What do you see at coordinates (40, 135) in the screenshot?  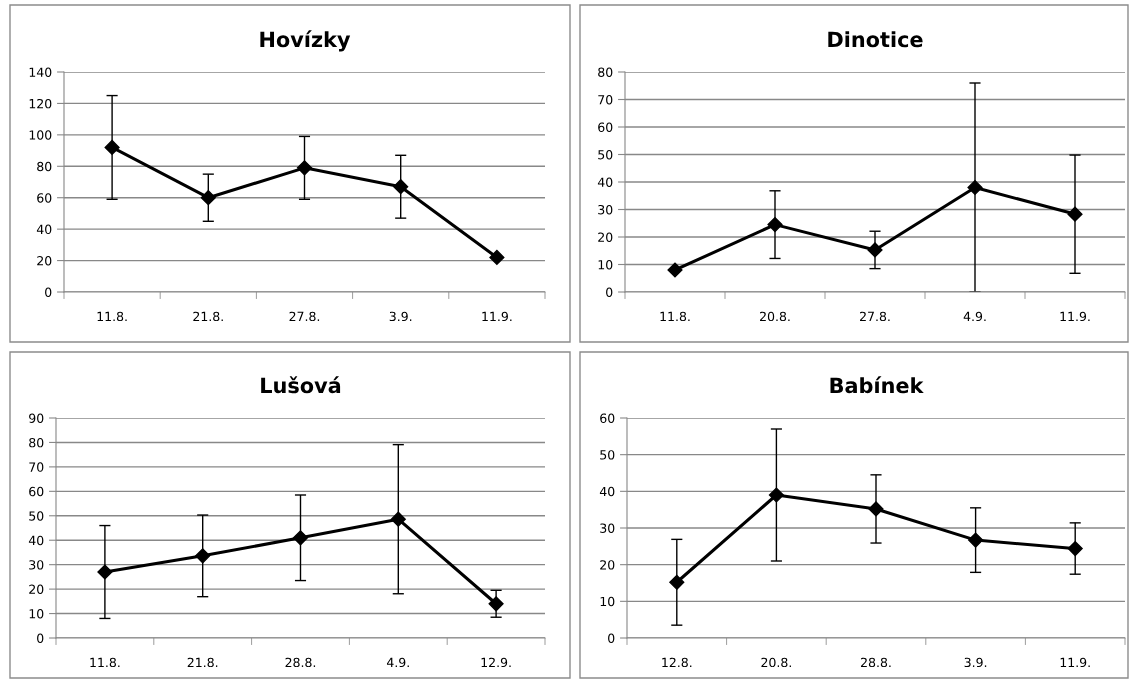 I see `y-tick-label: 100` at bounding box center [40, 135].